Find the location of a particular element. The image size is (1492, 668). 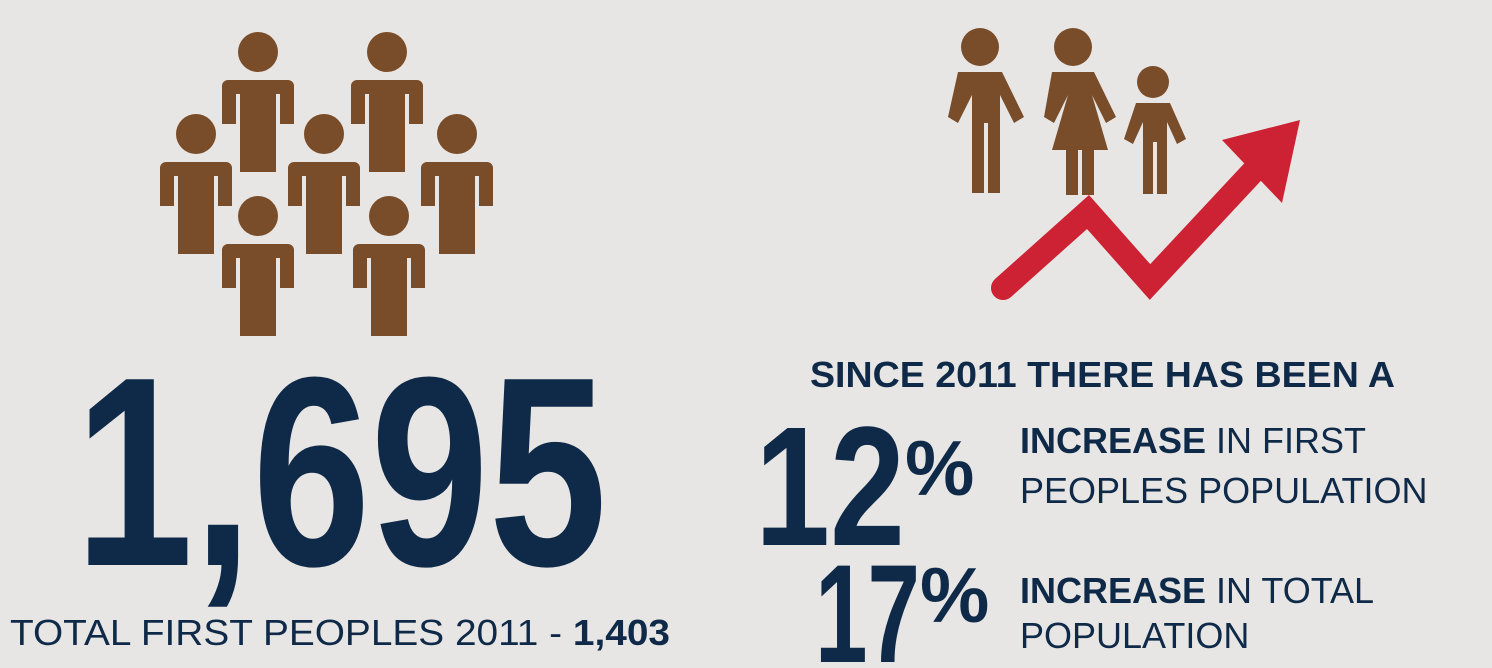

total-caption: TOTAL FIRST PEOPLES 2011 - 1,403 is located at coordinates (340, 632).